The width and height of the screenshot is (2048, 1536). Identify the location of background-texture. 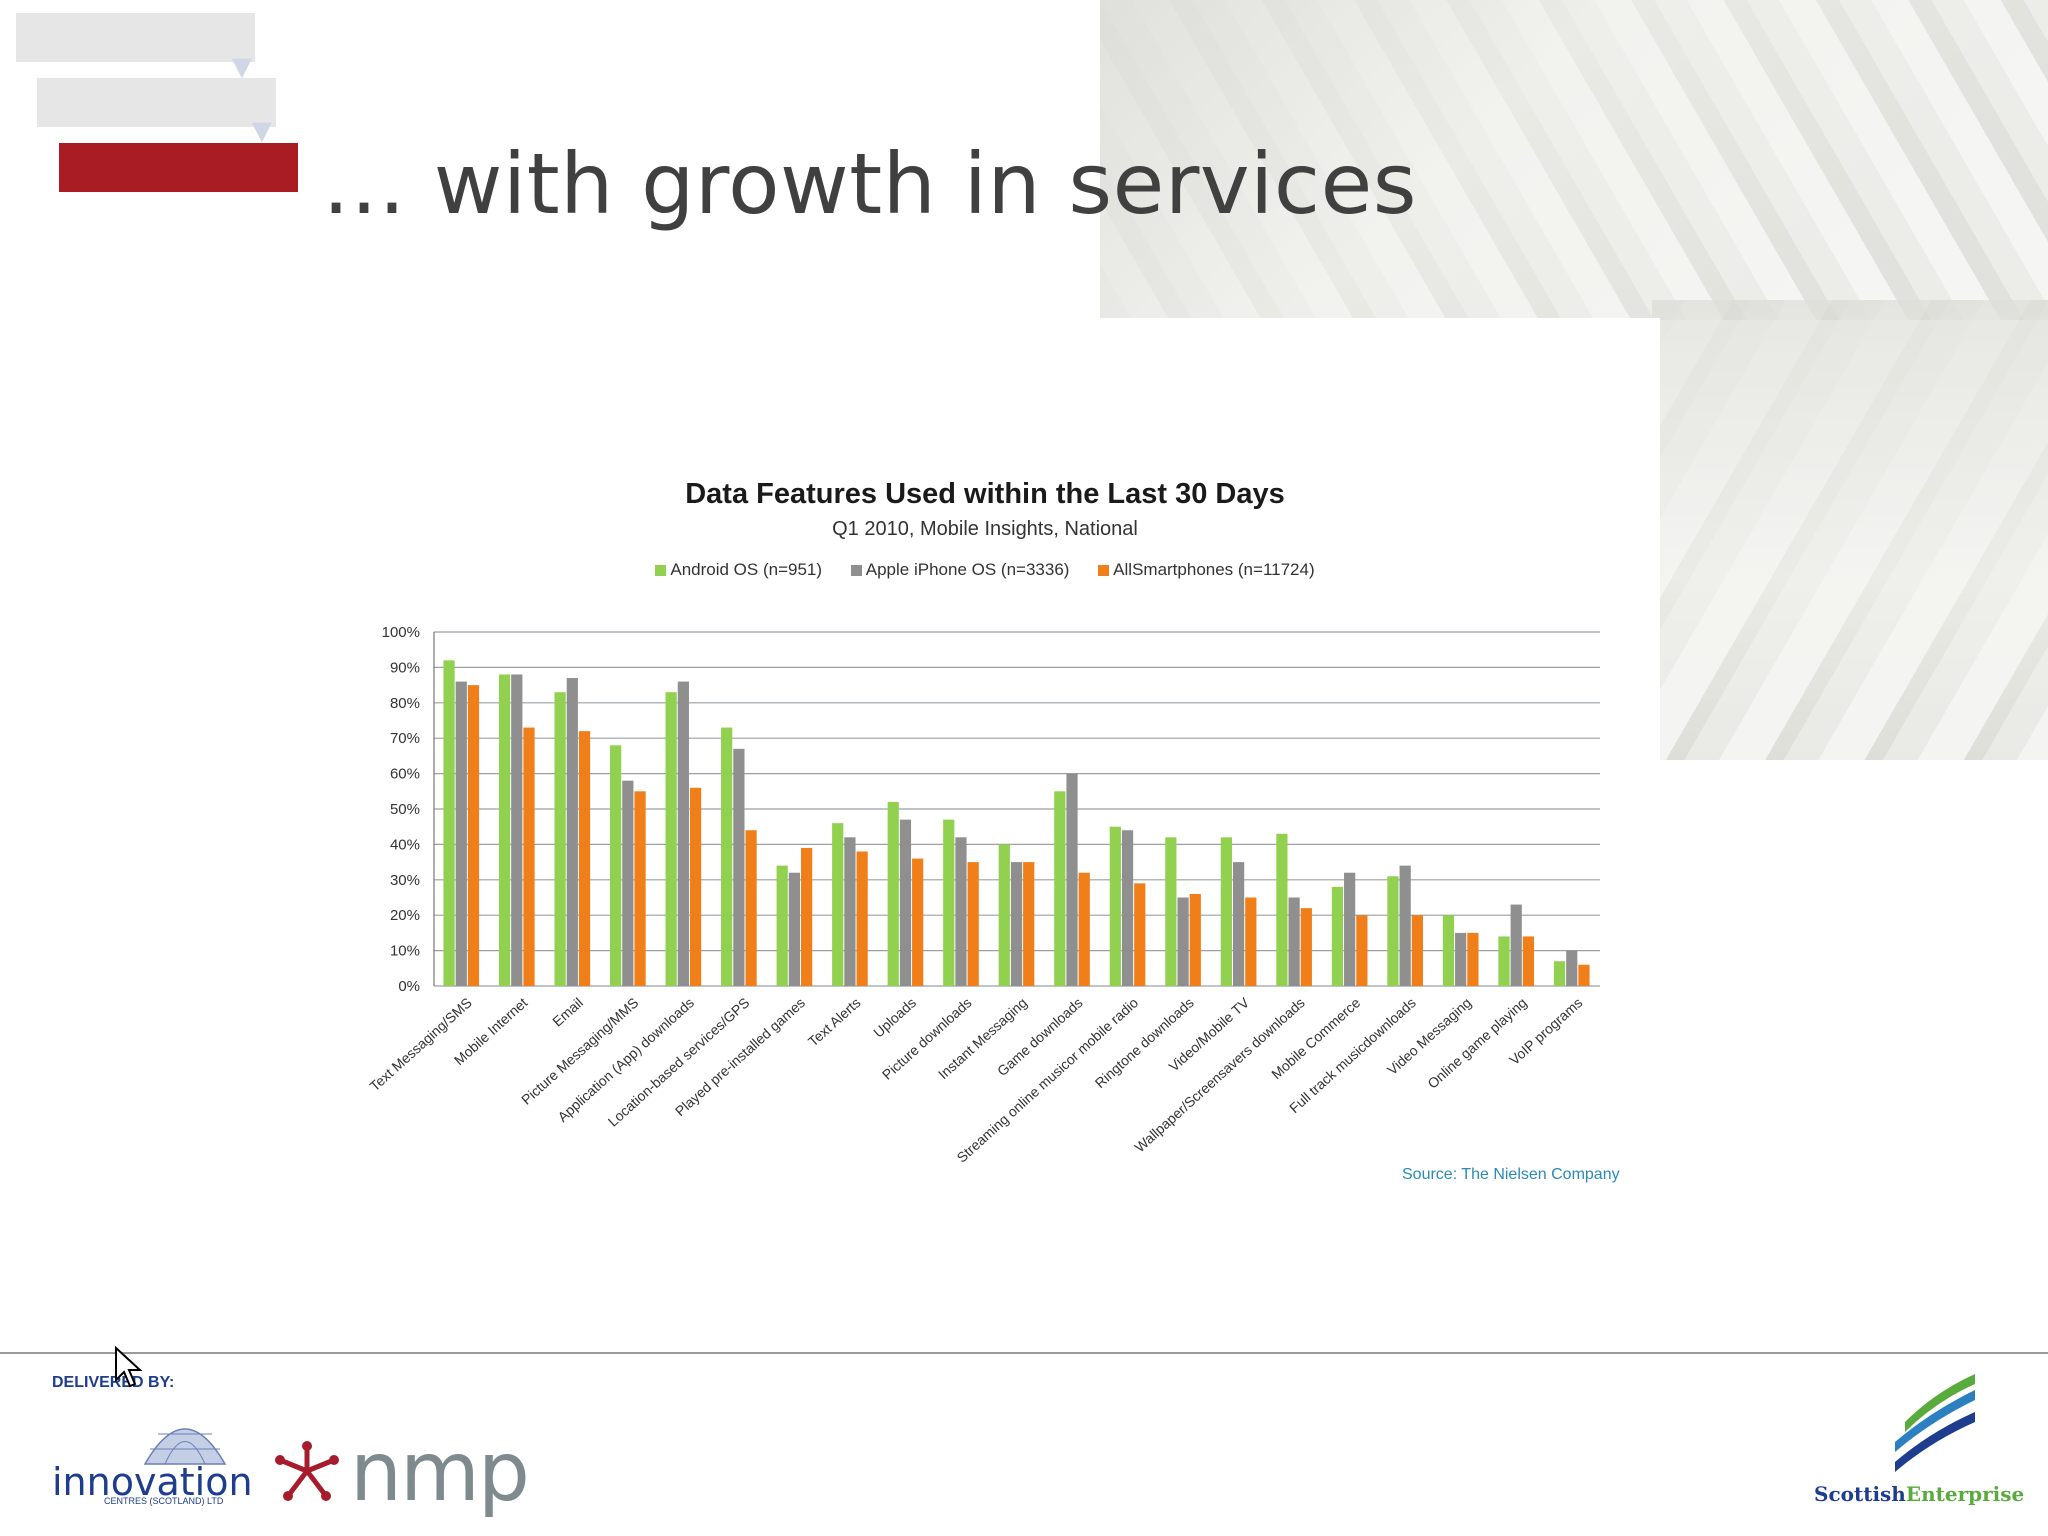
(1574, 160).